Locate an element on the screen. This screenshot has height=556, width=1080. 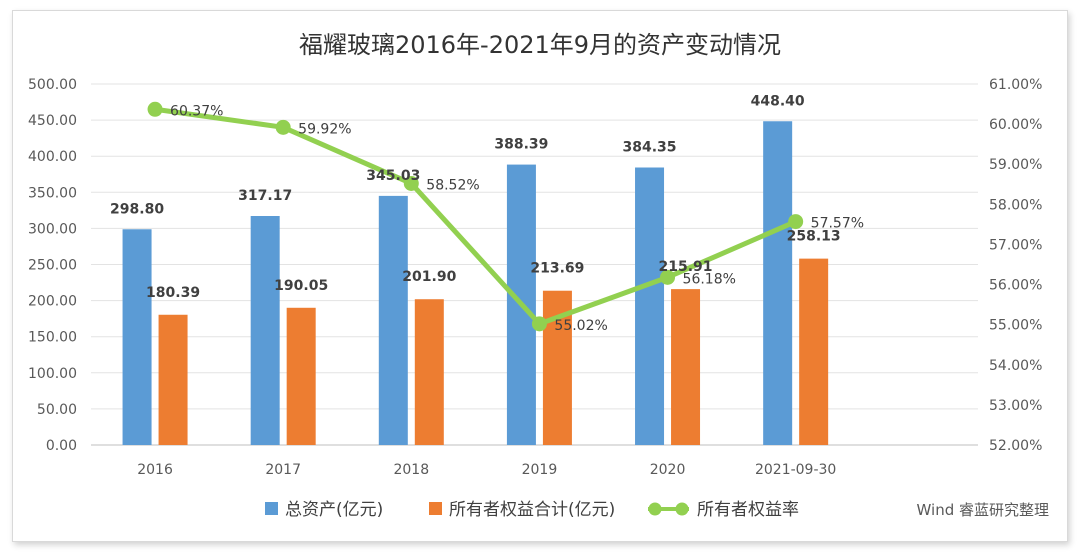
right-tick-label: 57.00% is located at coordinates (1015, 245).